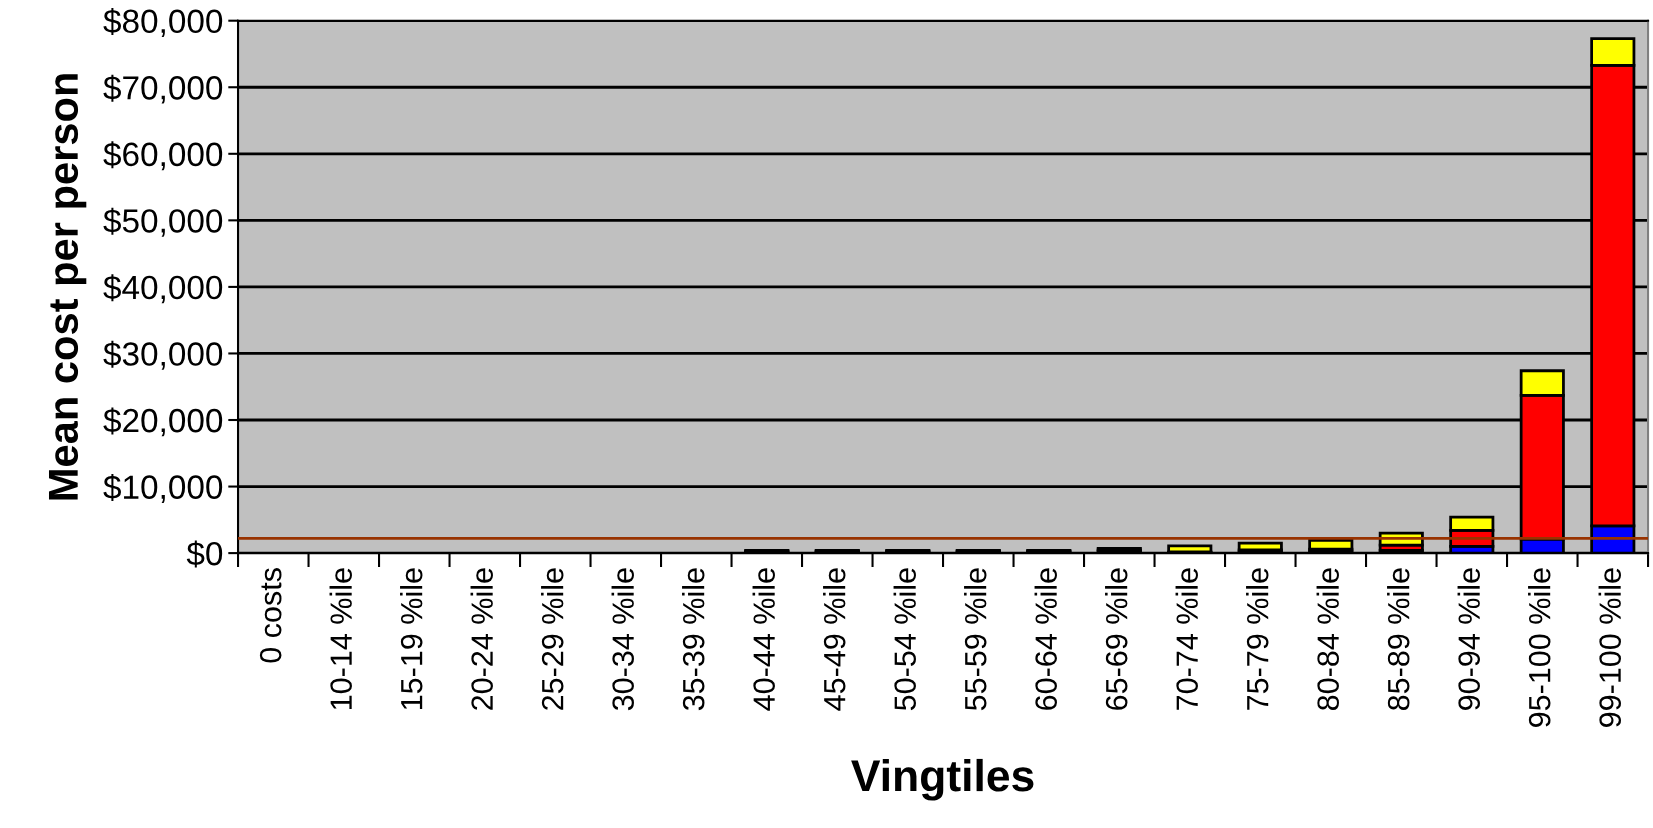  What do you see at coordinates (67, 287) in the screenshot?
I see `y-axis-title: Mean cost per person` at bounding box center [67, 287].